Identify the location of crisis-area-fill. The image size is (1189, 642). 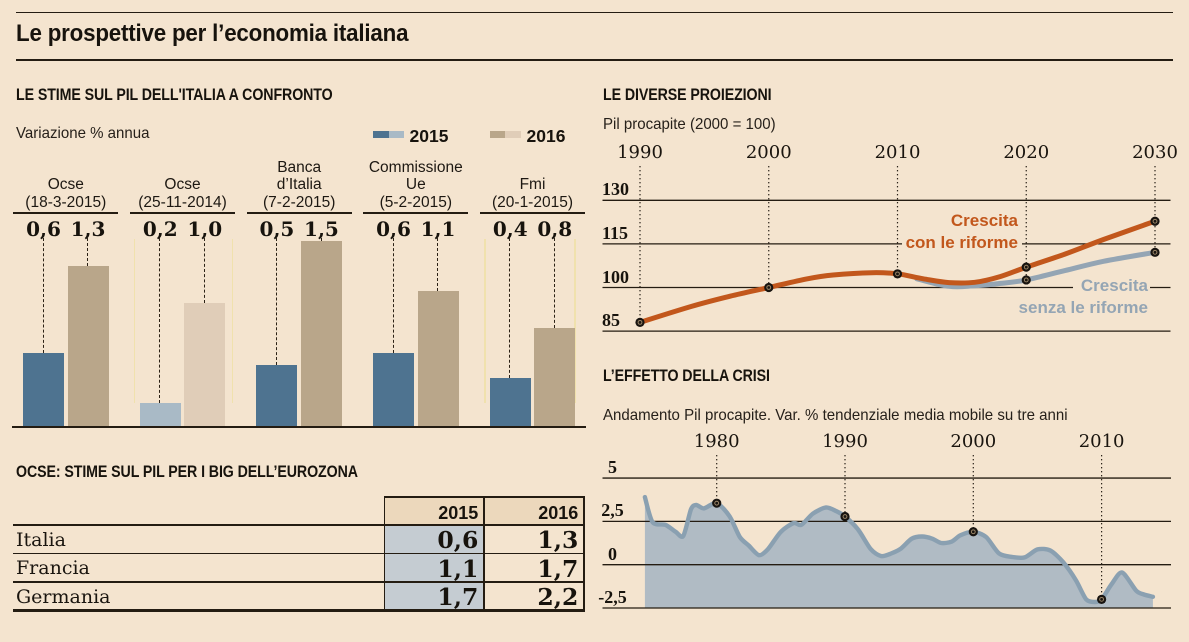
(898, 552).